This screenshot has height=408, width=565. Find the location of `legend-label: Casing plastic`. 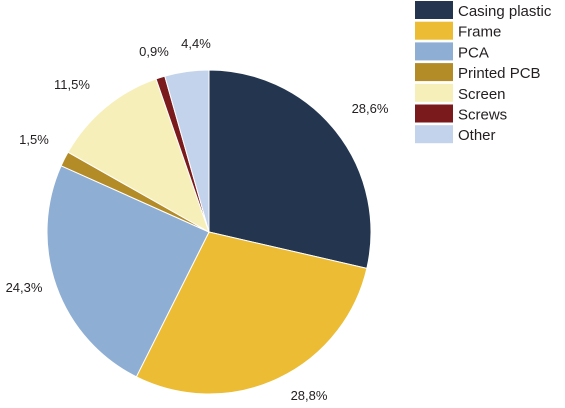

legend-label: Casing plastic is located at coordinates (505, 11).